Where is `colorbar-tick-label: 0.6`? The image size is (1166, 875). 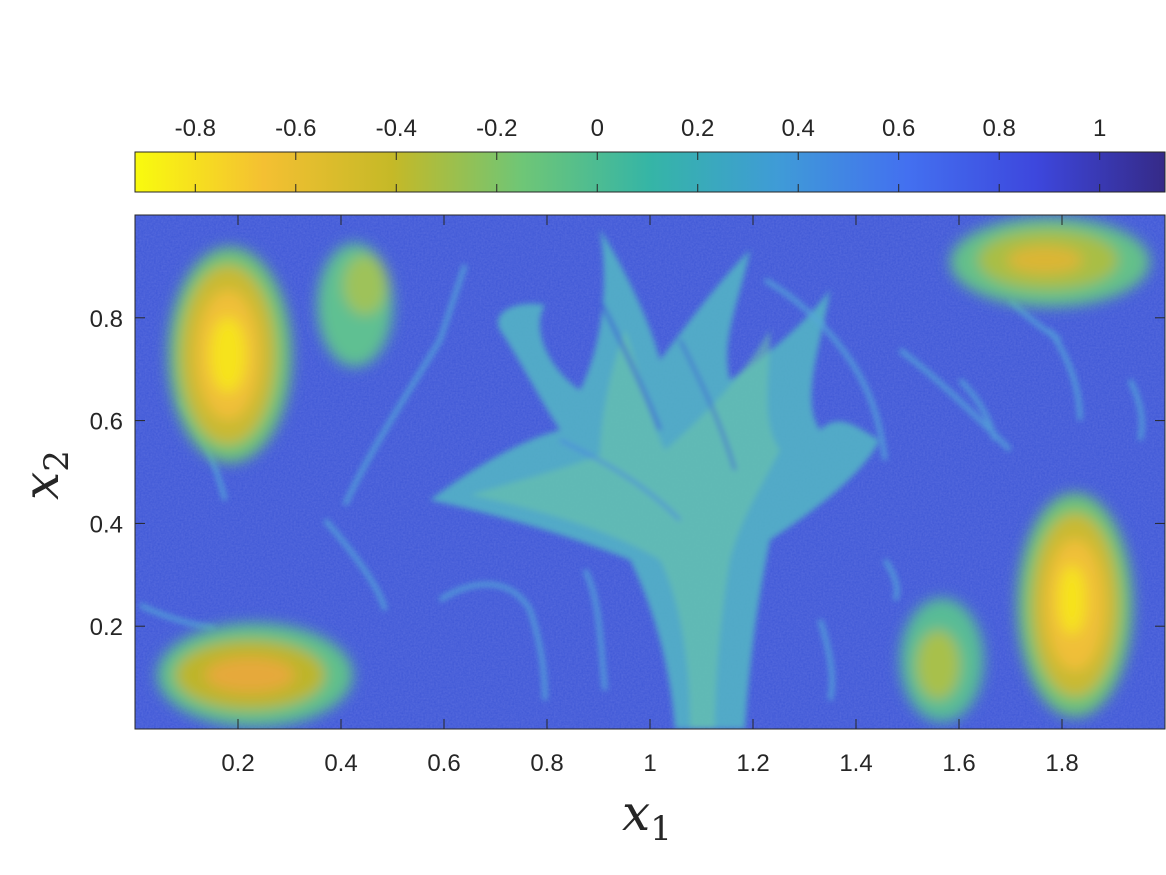 colorbar-tick-label: 0.6 is located at coordinates (898, 128).